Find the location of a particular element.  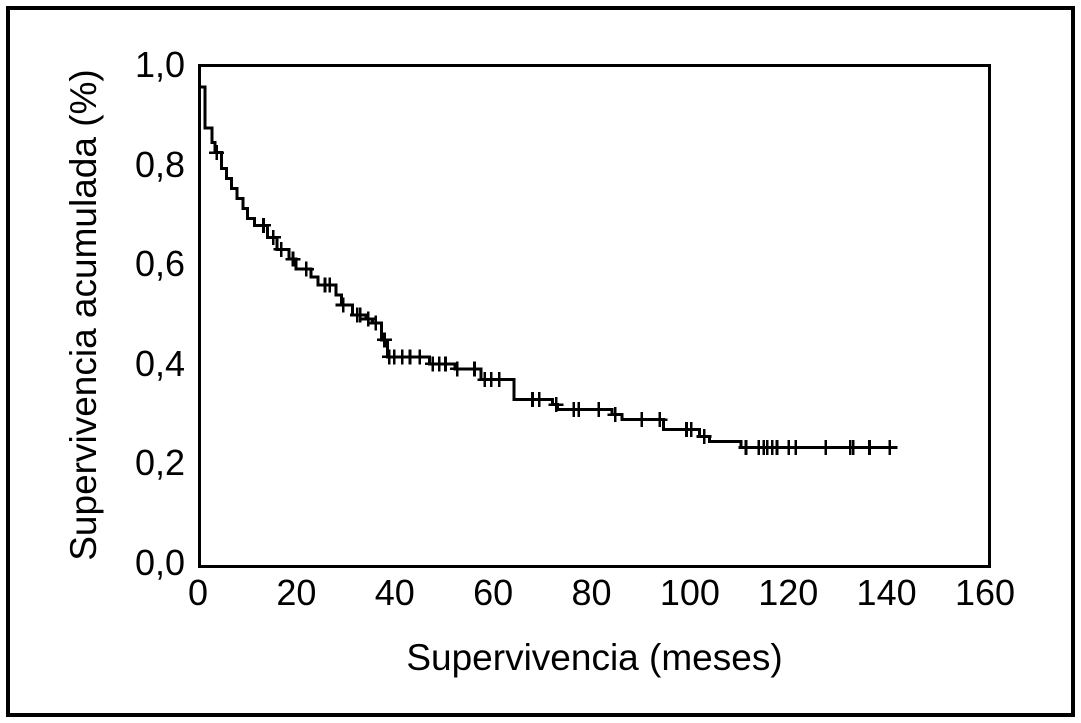

x-tick-label-120: 120 is located at coordinates (788, 592).